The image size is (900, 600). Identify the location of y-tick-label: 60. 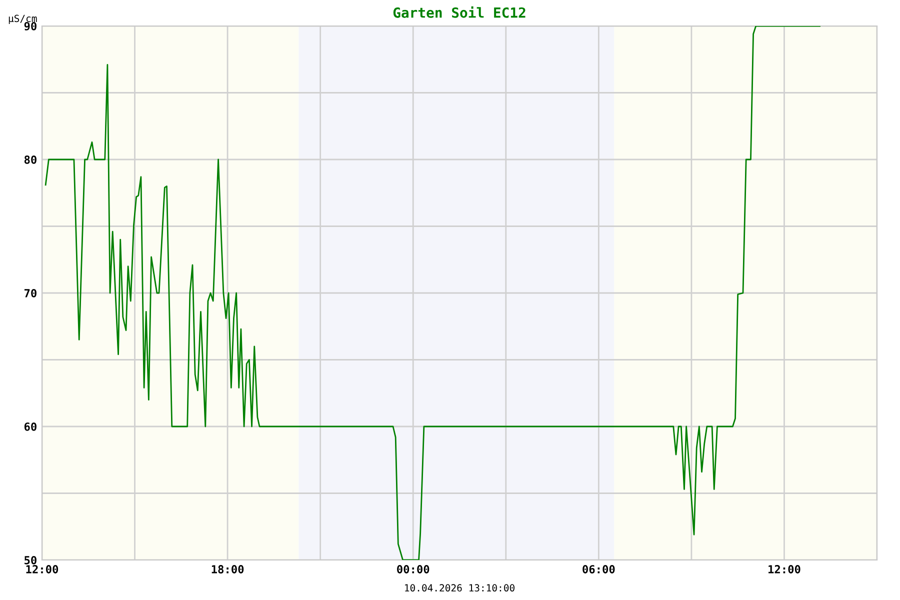
(30, 426).